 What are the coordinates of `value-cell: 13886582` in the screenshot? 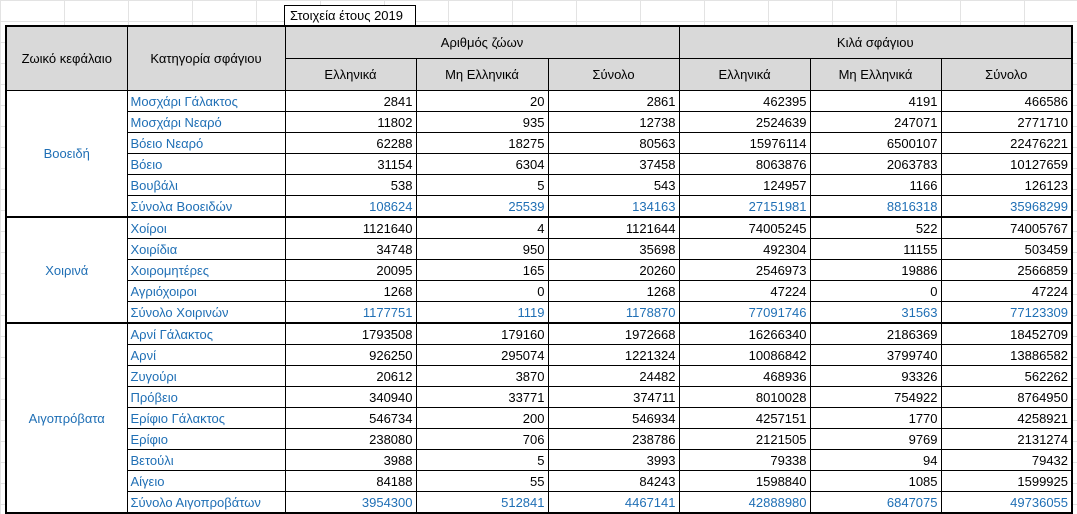 It's located at (1007, 355).